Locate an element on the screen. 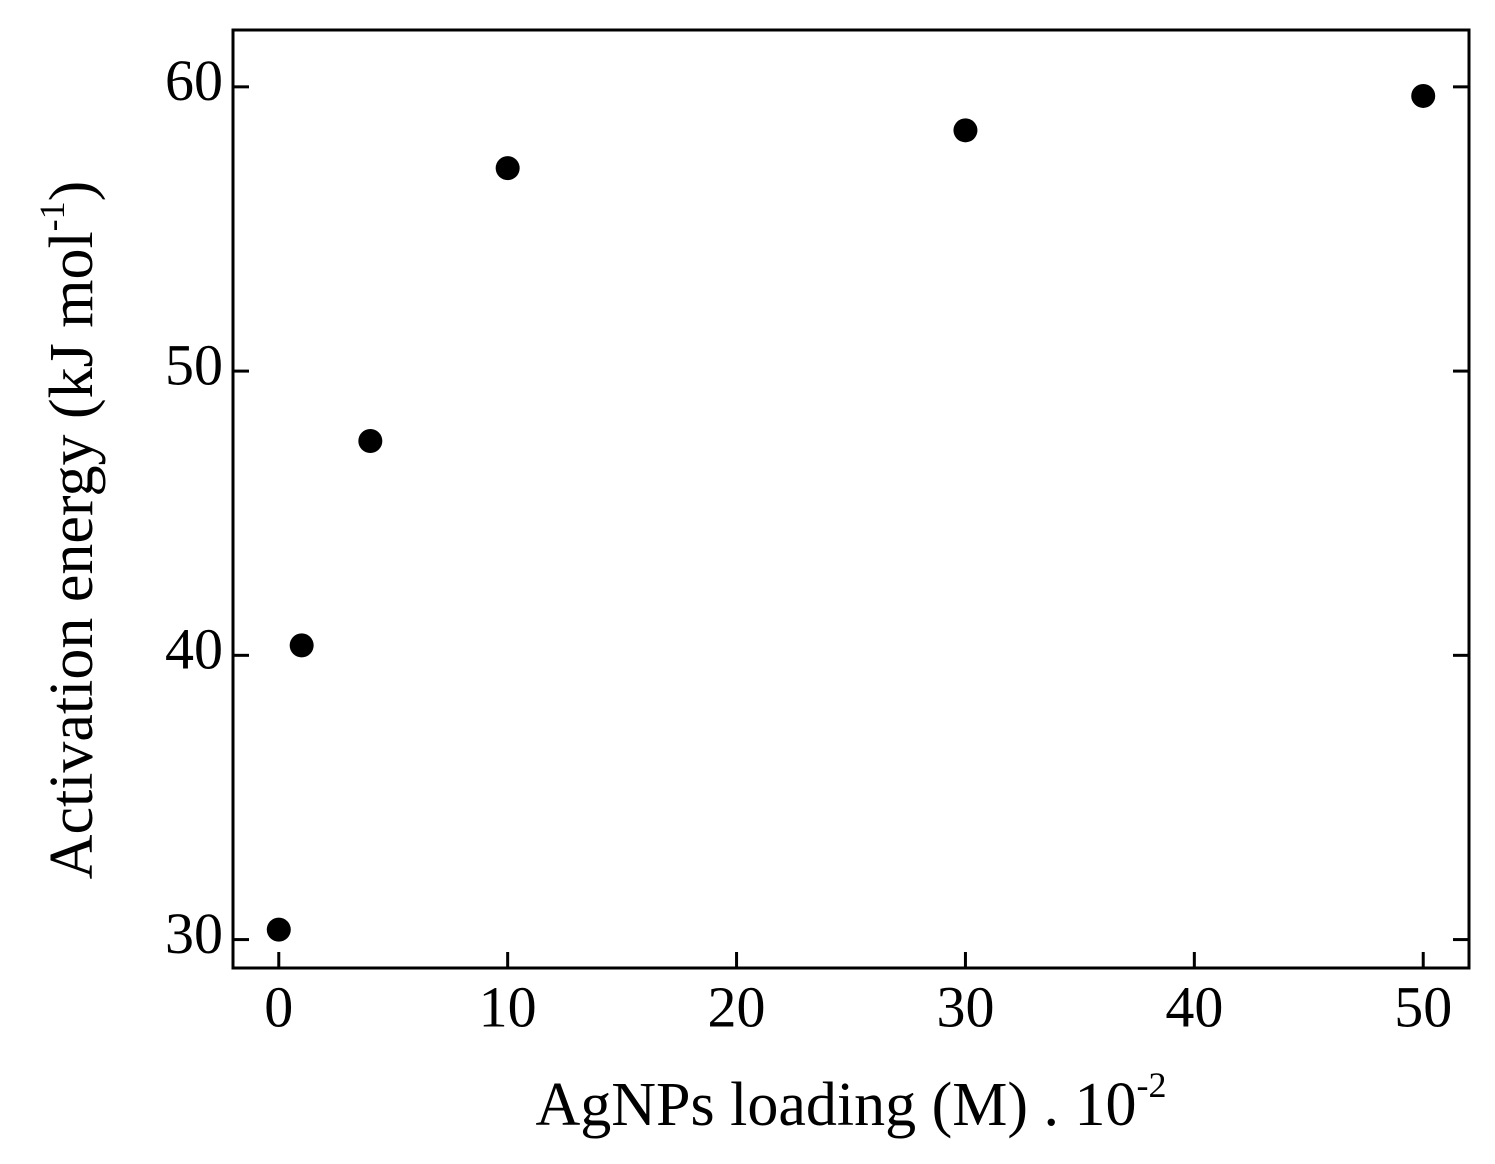  x-tick-label: 20 is located at coordinates (737, 1006).